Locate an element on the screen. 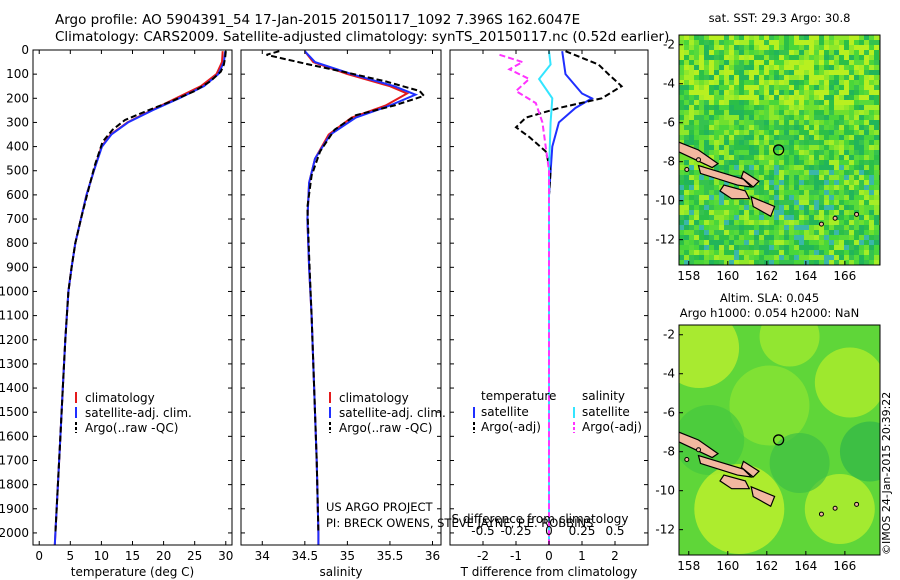 Image resolution: width=900 pixels, height=580 pixels. secondary-x-tick-label: -0.25 is located at coordinates (515, 531).